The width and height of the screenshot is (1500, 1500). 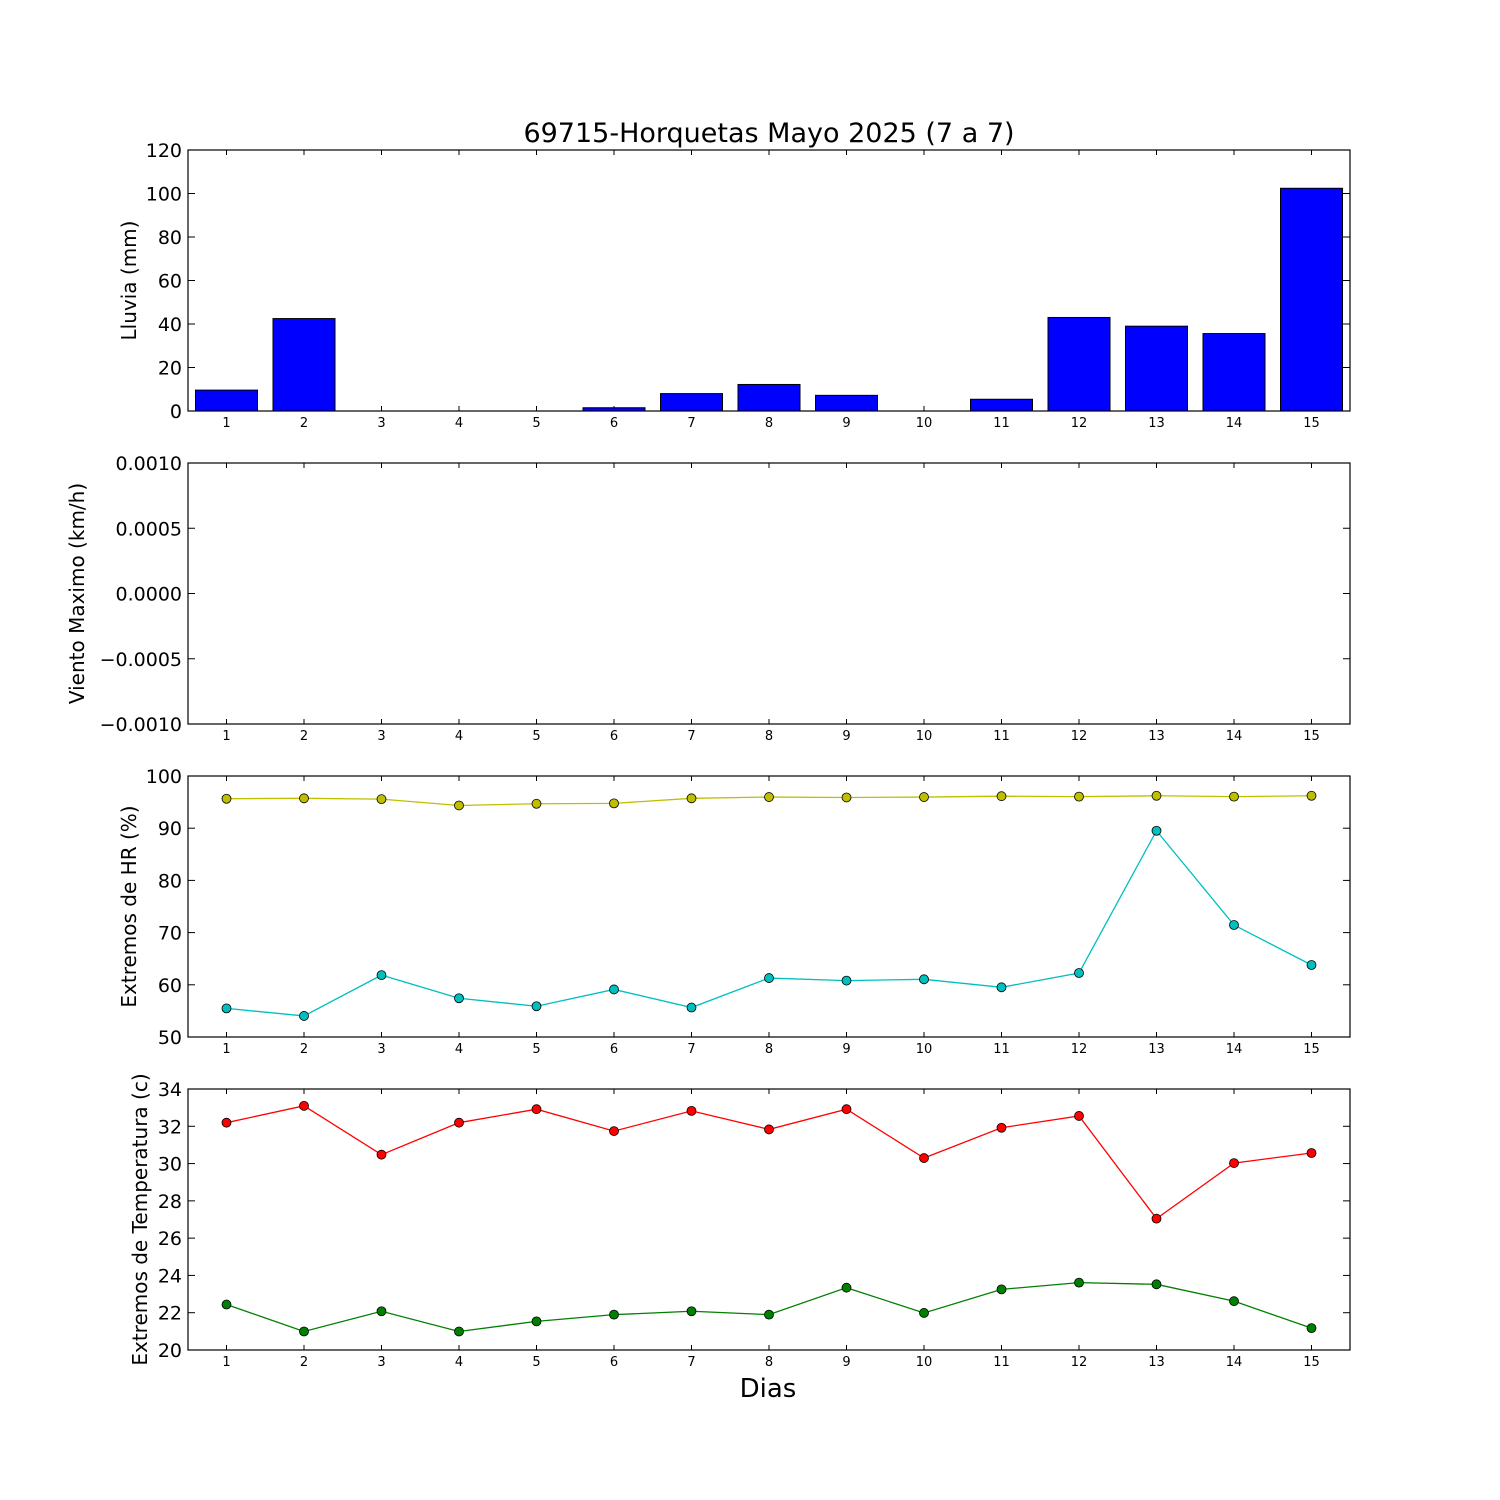 What do you see at coordinates (170, 238) in the screenshot?
I see `y-tick-label: 80` at bounding box center [170, 238].